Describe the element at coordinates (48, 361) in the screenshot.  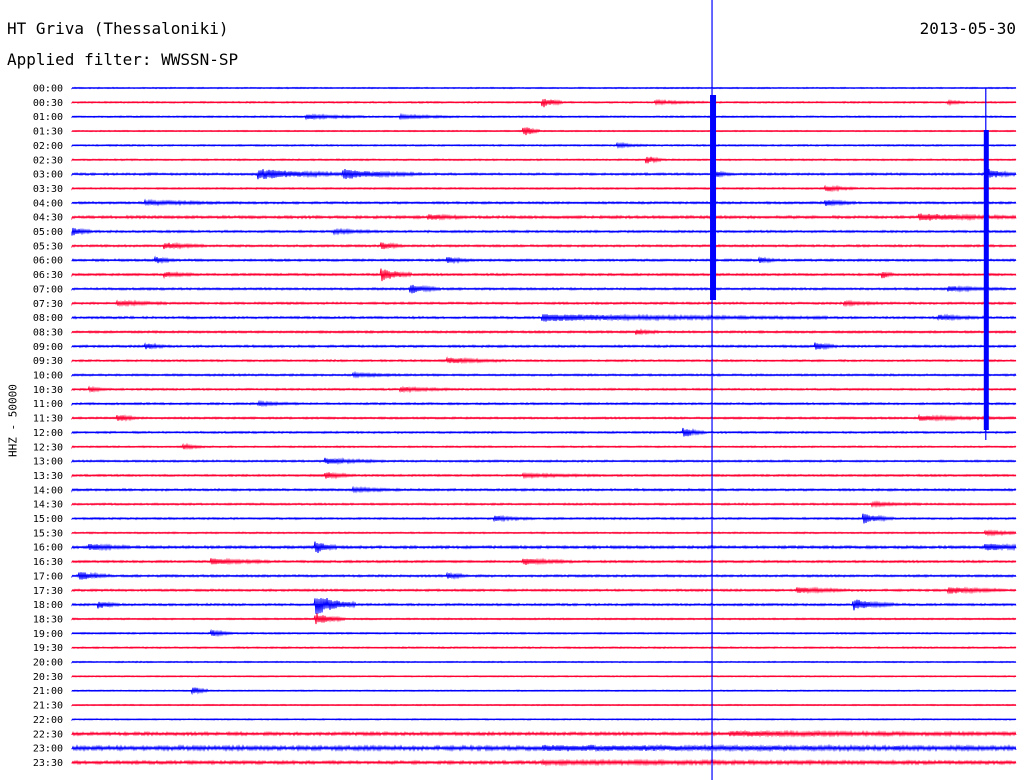
I see `time-label: 09:30` at that location.